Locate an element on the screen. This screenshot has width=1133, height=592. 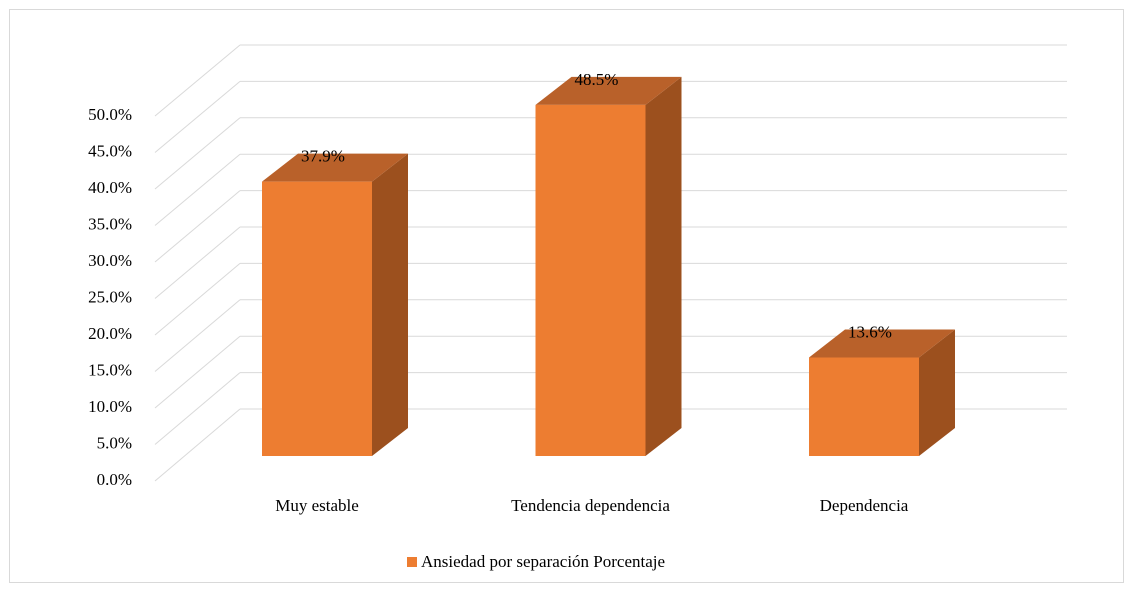
y-tick-label: 0.0% is located at coordinates (114, 479).